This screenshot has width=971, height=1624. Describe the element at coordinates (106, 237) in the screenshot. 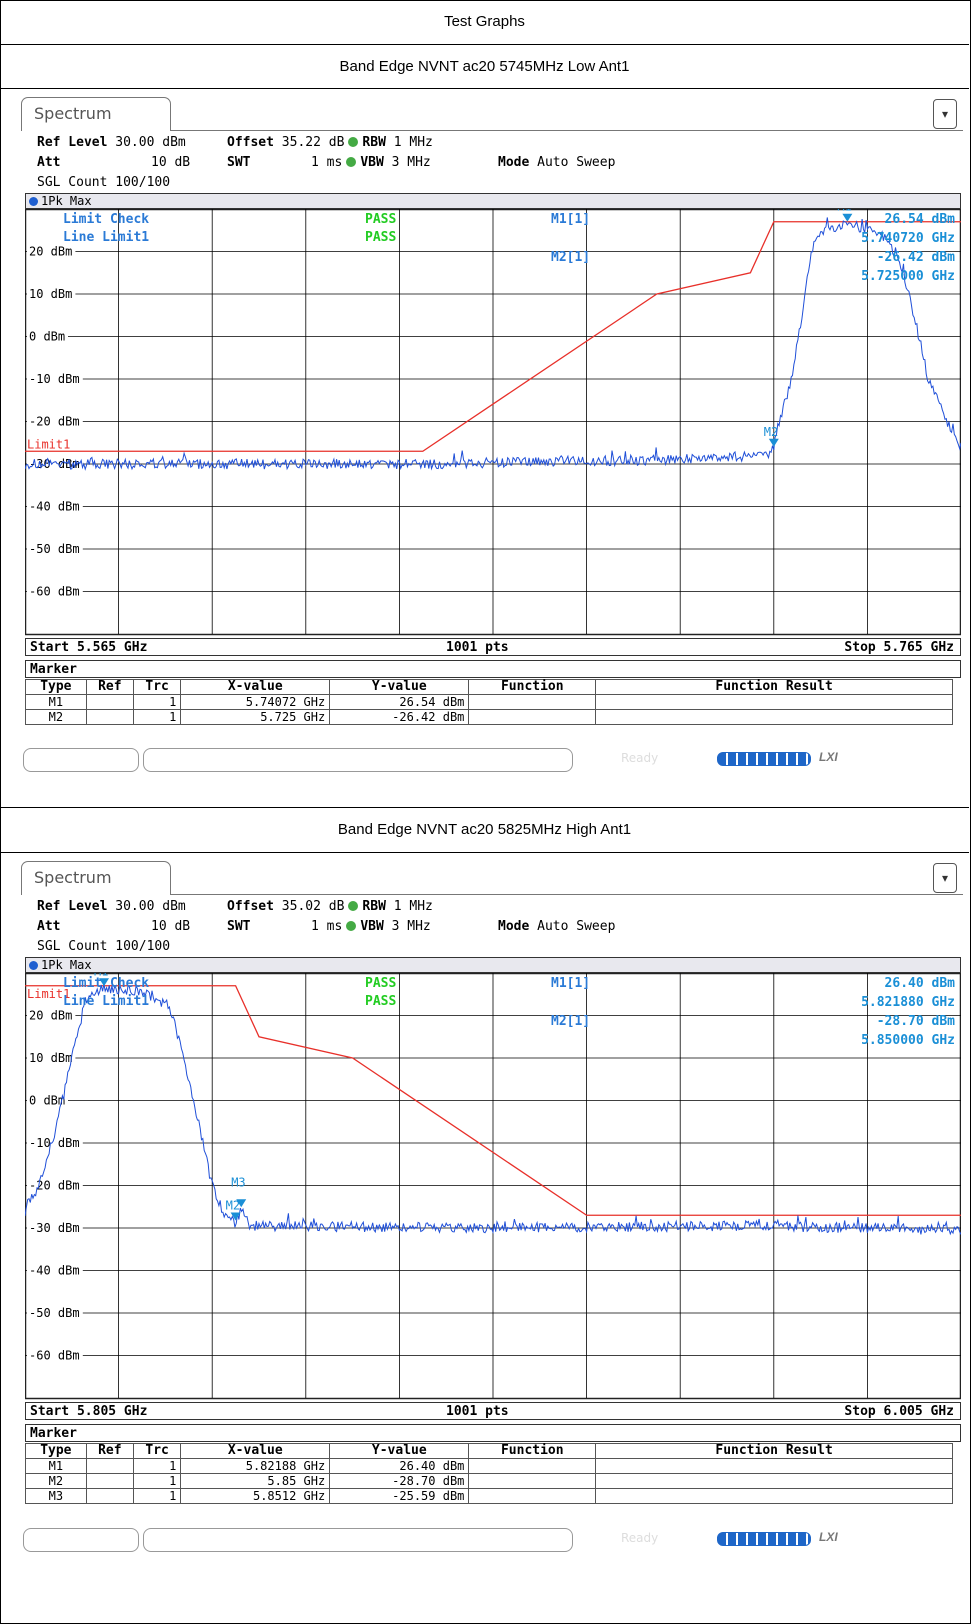

I see `line-limit-label: Line Limit1` at that location.